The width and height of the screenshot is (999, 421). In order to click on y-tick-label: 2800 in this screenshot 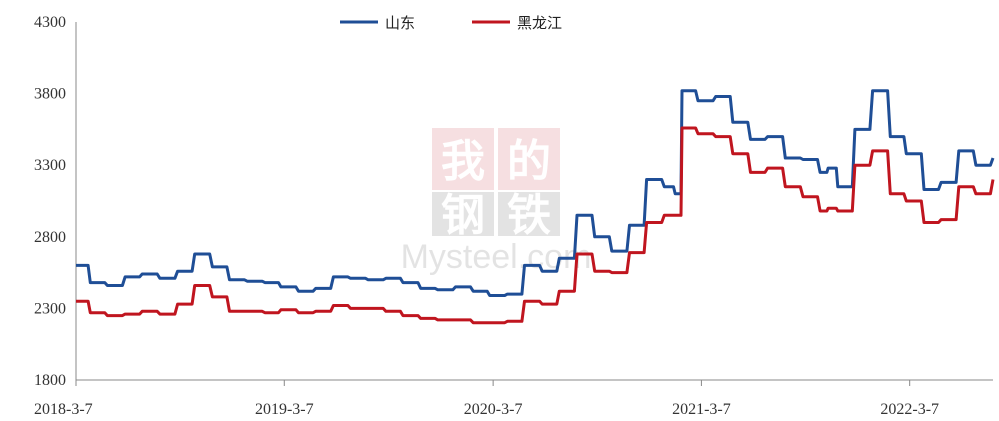, I will do `click(50, 237)`.